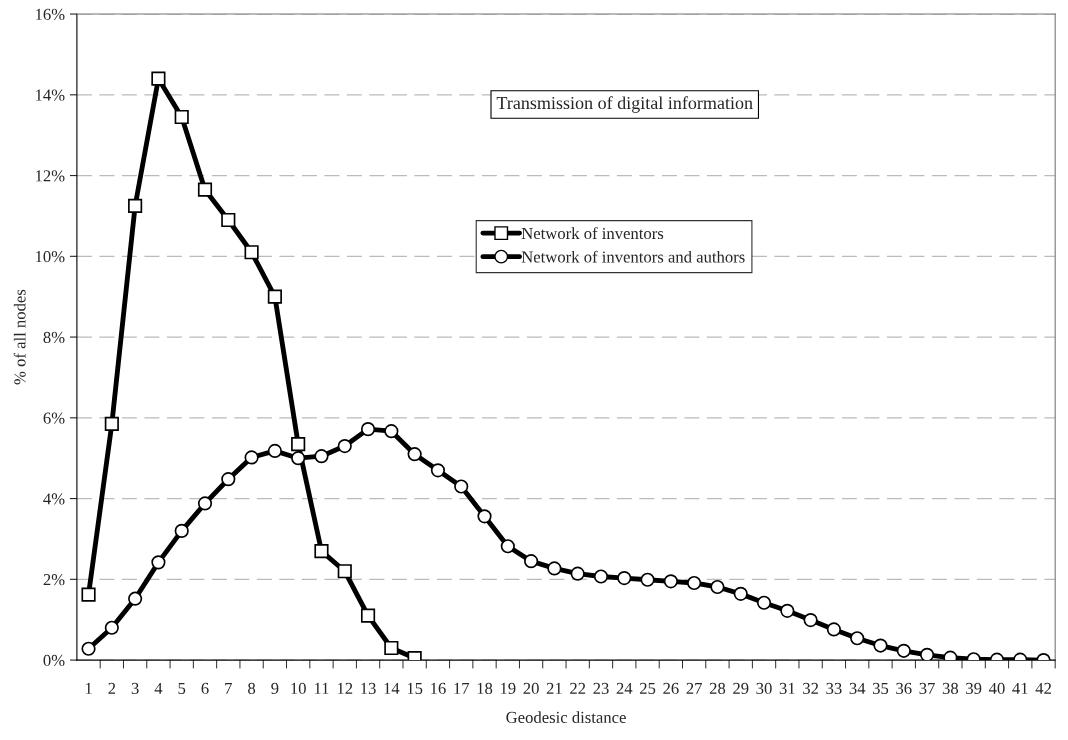 This screenshot has height=740, width=1068. I want to click on x-tick-label: 36, so click(904, 688).